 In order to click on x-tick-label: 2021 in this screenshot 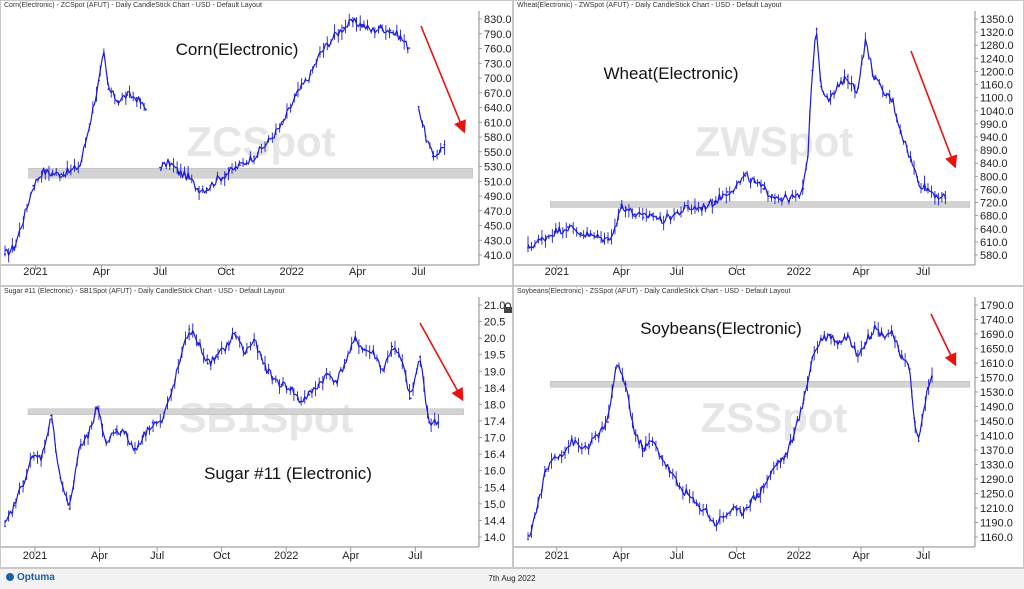, I will do `click(557, 272)`.